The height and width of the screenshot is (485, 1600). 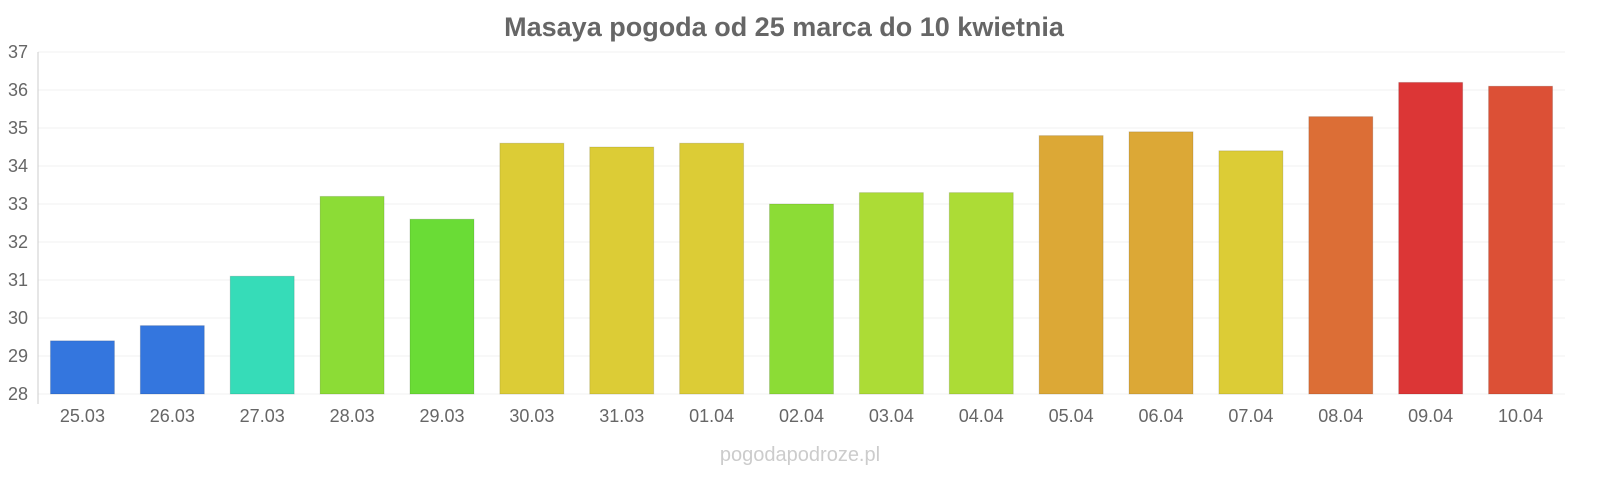 What do you see at coordinates (801, 416) in the screenshot?
I see `x-tick-label: 02.04` at bounding box center [801, 416].